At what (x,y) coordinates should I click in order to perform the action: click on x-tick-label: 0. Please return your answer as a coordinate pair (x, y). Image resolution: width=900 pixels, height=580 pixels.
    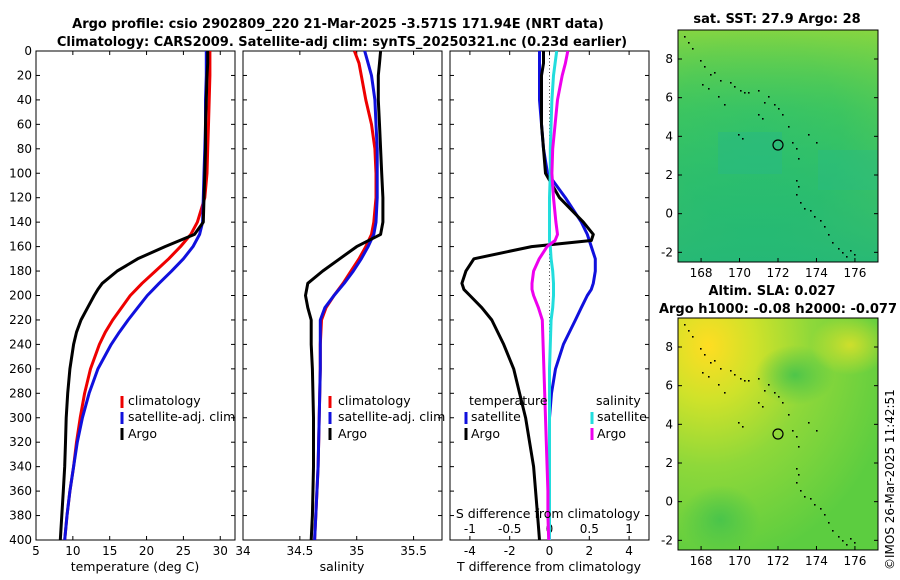
    Looking at the image, I should click on (550, 551).